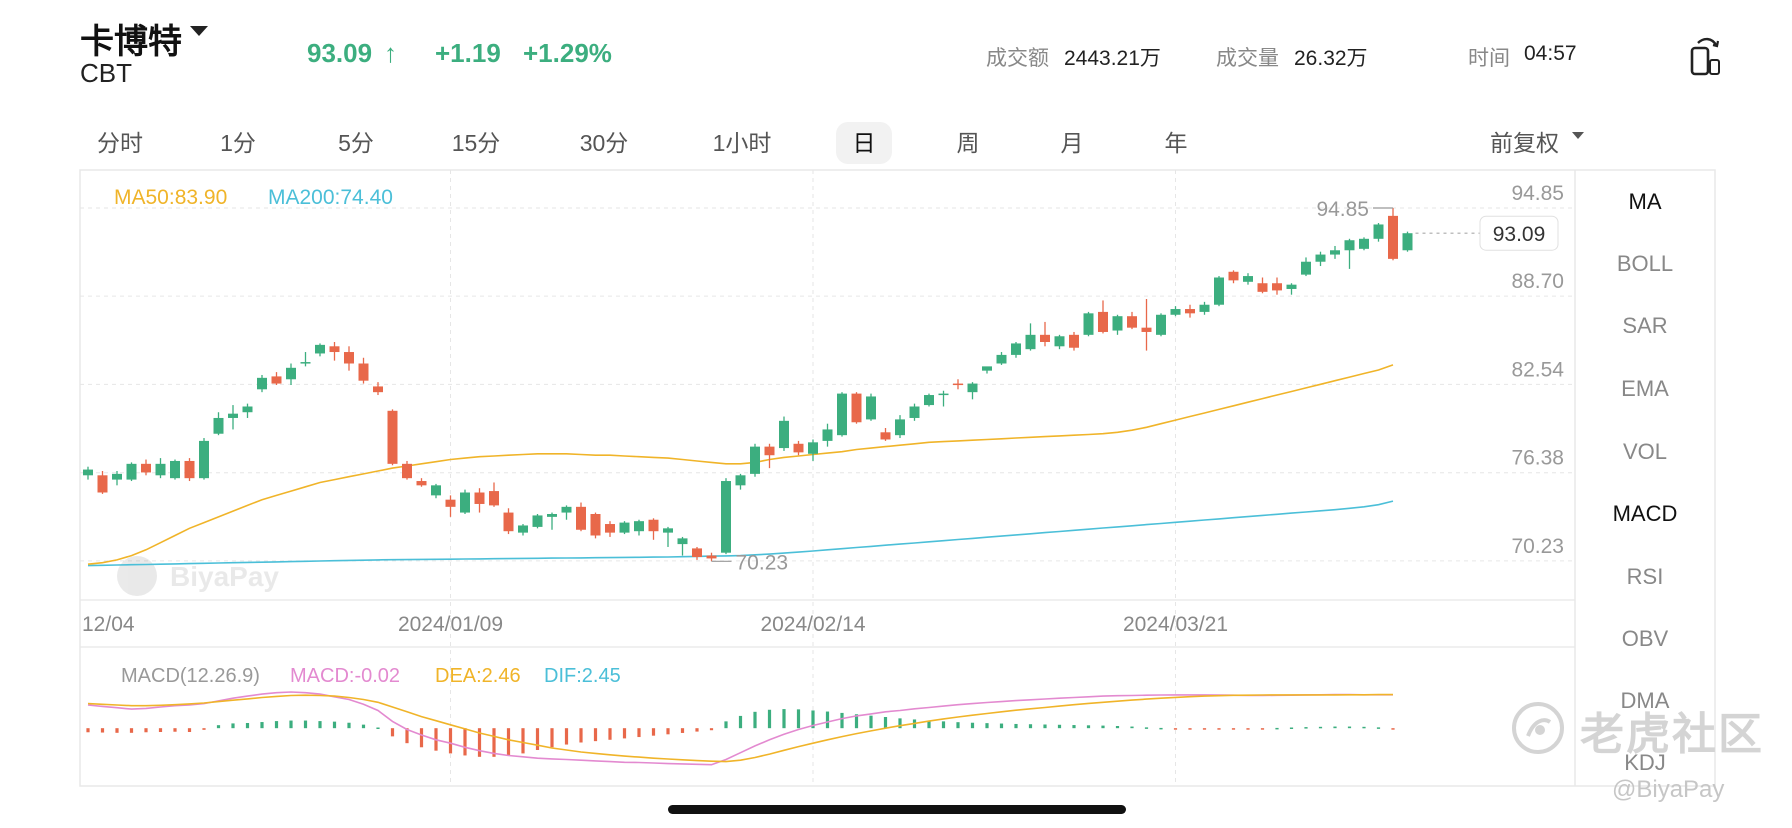  I want to click on indicator-sar: SAR, so click(1644, 325).